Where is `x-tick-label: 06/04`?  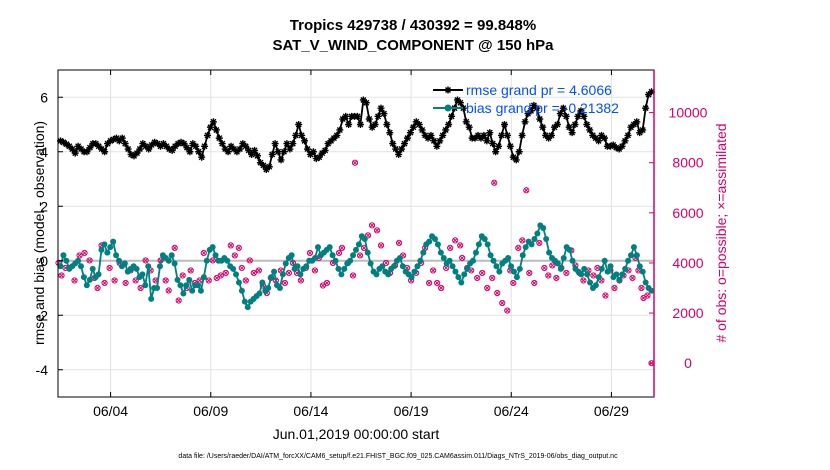 x-tick-label: 06/04 is located at coordinates (110, 411).